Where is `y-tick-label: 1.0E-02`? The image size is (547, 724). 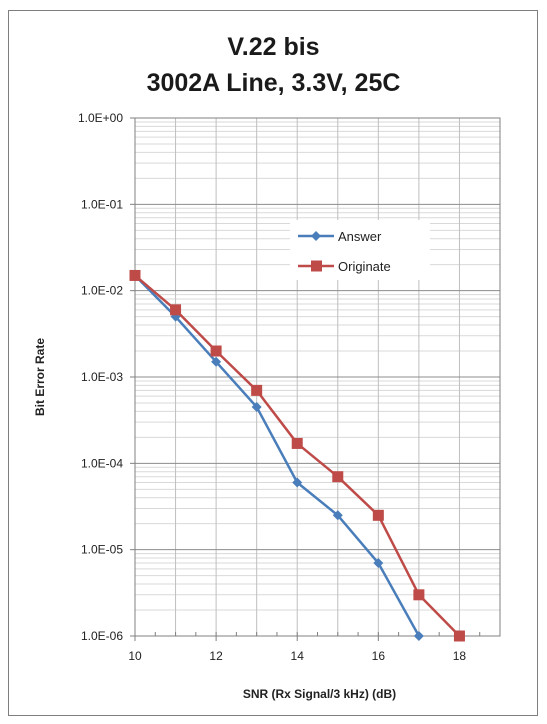 y-tick-label: 1.0E-02 is located at coordinates (102, 291).